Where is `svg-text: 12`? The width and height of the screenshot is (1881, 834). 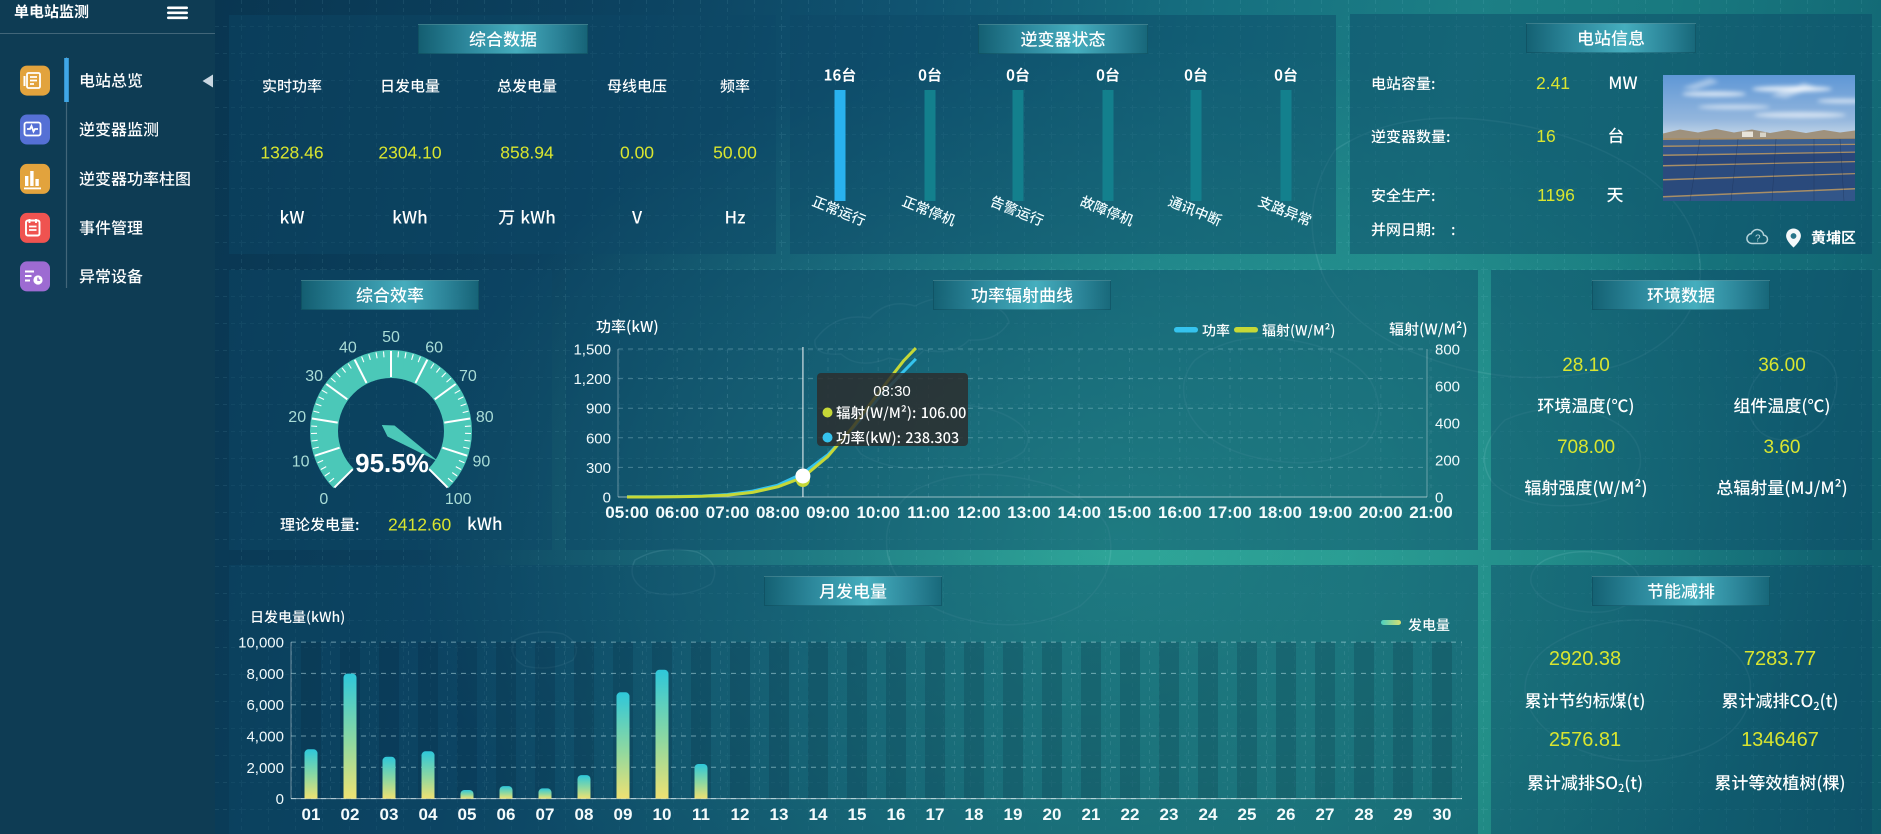 svg-text: 12 is located at coordinates (740, 814).